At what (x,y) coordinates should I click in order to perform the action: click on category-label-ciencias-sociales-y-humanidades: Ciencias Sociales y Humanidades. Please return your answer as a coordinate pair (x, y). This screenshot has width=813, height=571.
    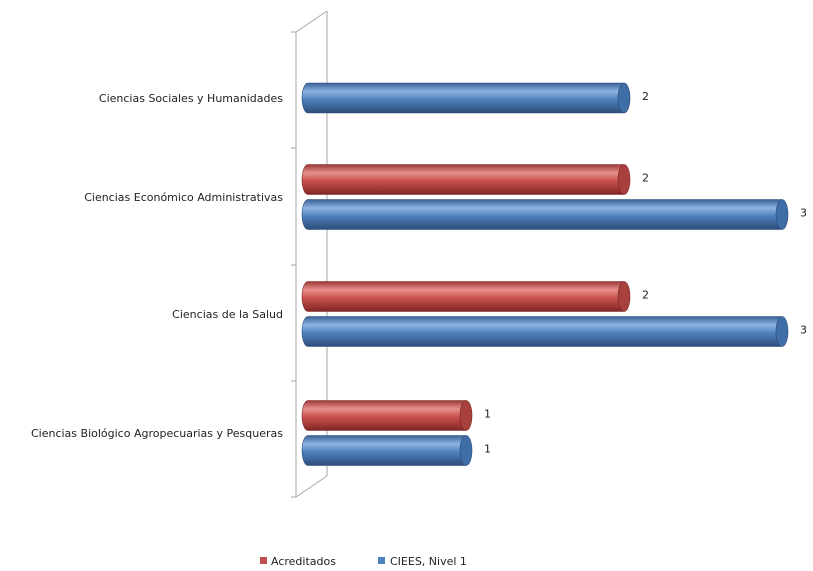
    Looking at the image, I should click on (191, 98).